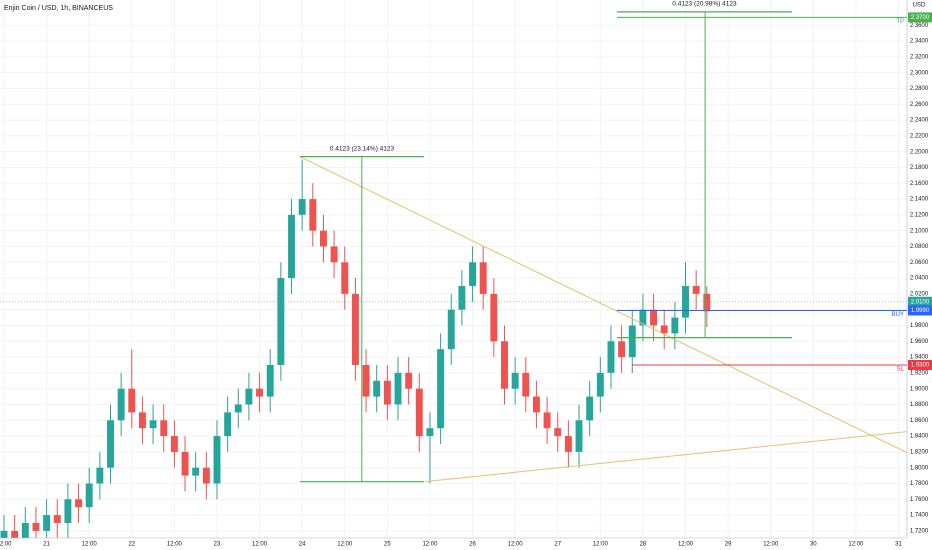 The width and height of the screenshot is (932, 550). What do you see at coordinates (920, 18) in the screenshot?
I see `level-price-label: 2.3700` at bounding box center [920, 18].